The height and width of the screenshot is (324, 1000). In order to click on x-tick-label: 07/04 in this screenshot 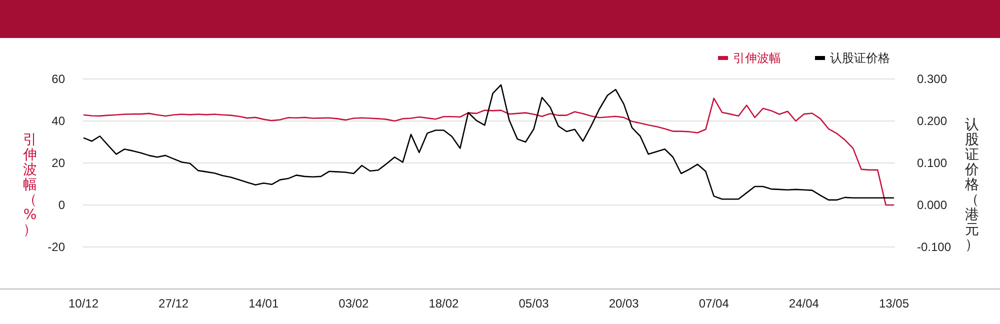, I will do `click(714, 303)`.